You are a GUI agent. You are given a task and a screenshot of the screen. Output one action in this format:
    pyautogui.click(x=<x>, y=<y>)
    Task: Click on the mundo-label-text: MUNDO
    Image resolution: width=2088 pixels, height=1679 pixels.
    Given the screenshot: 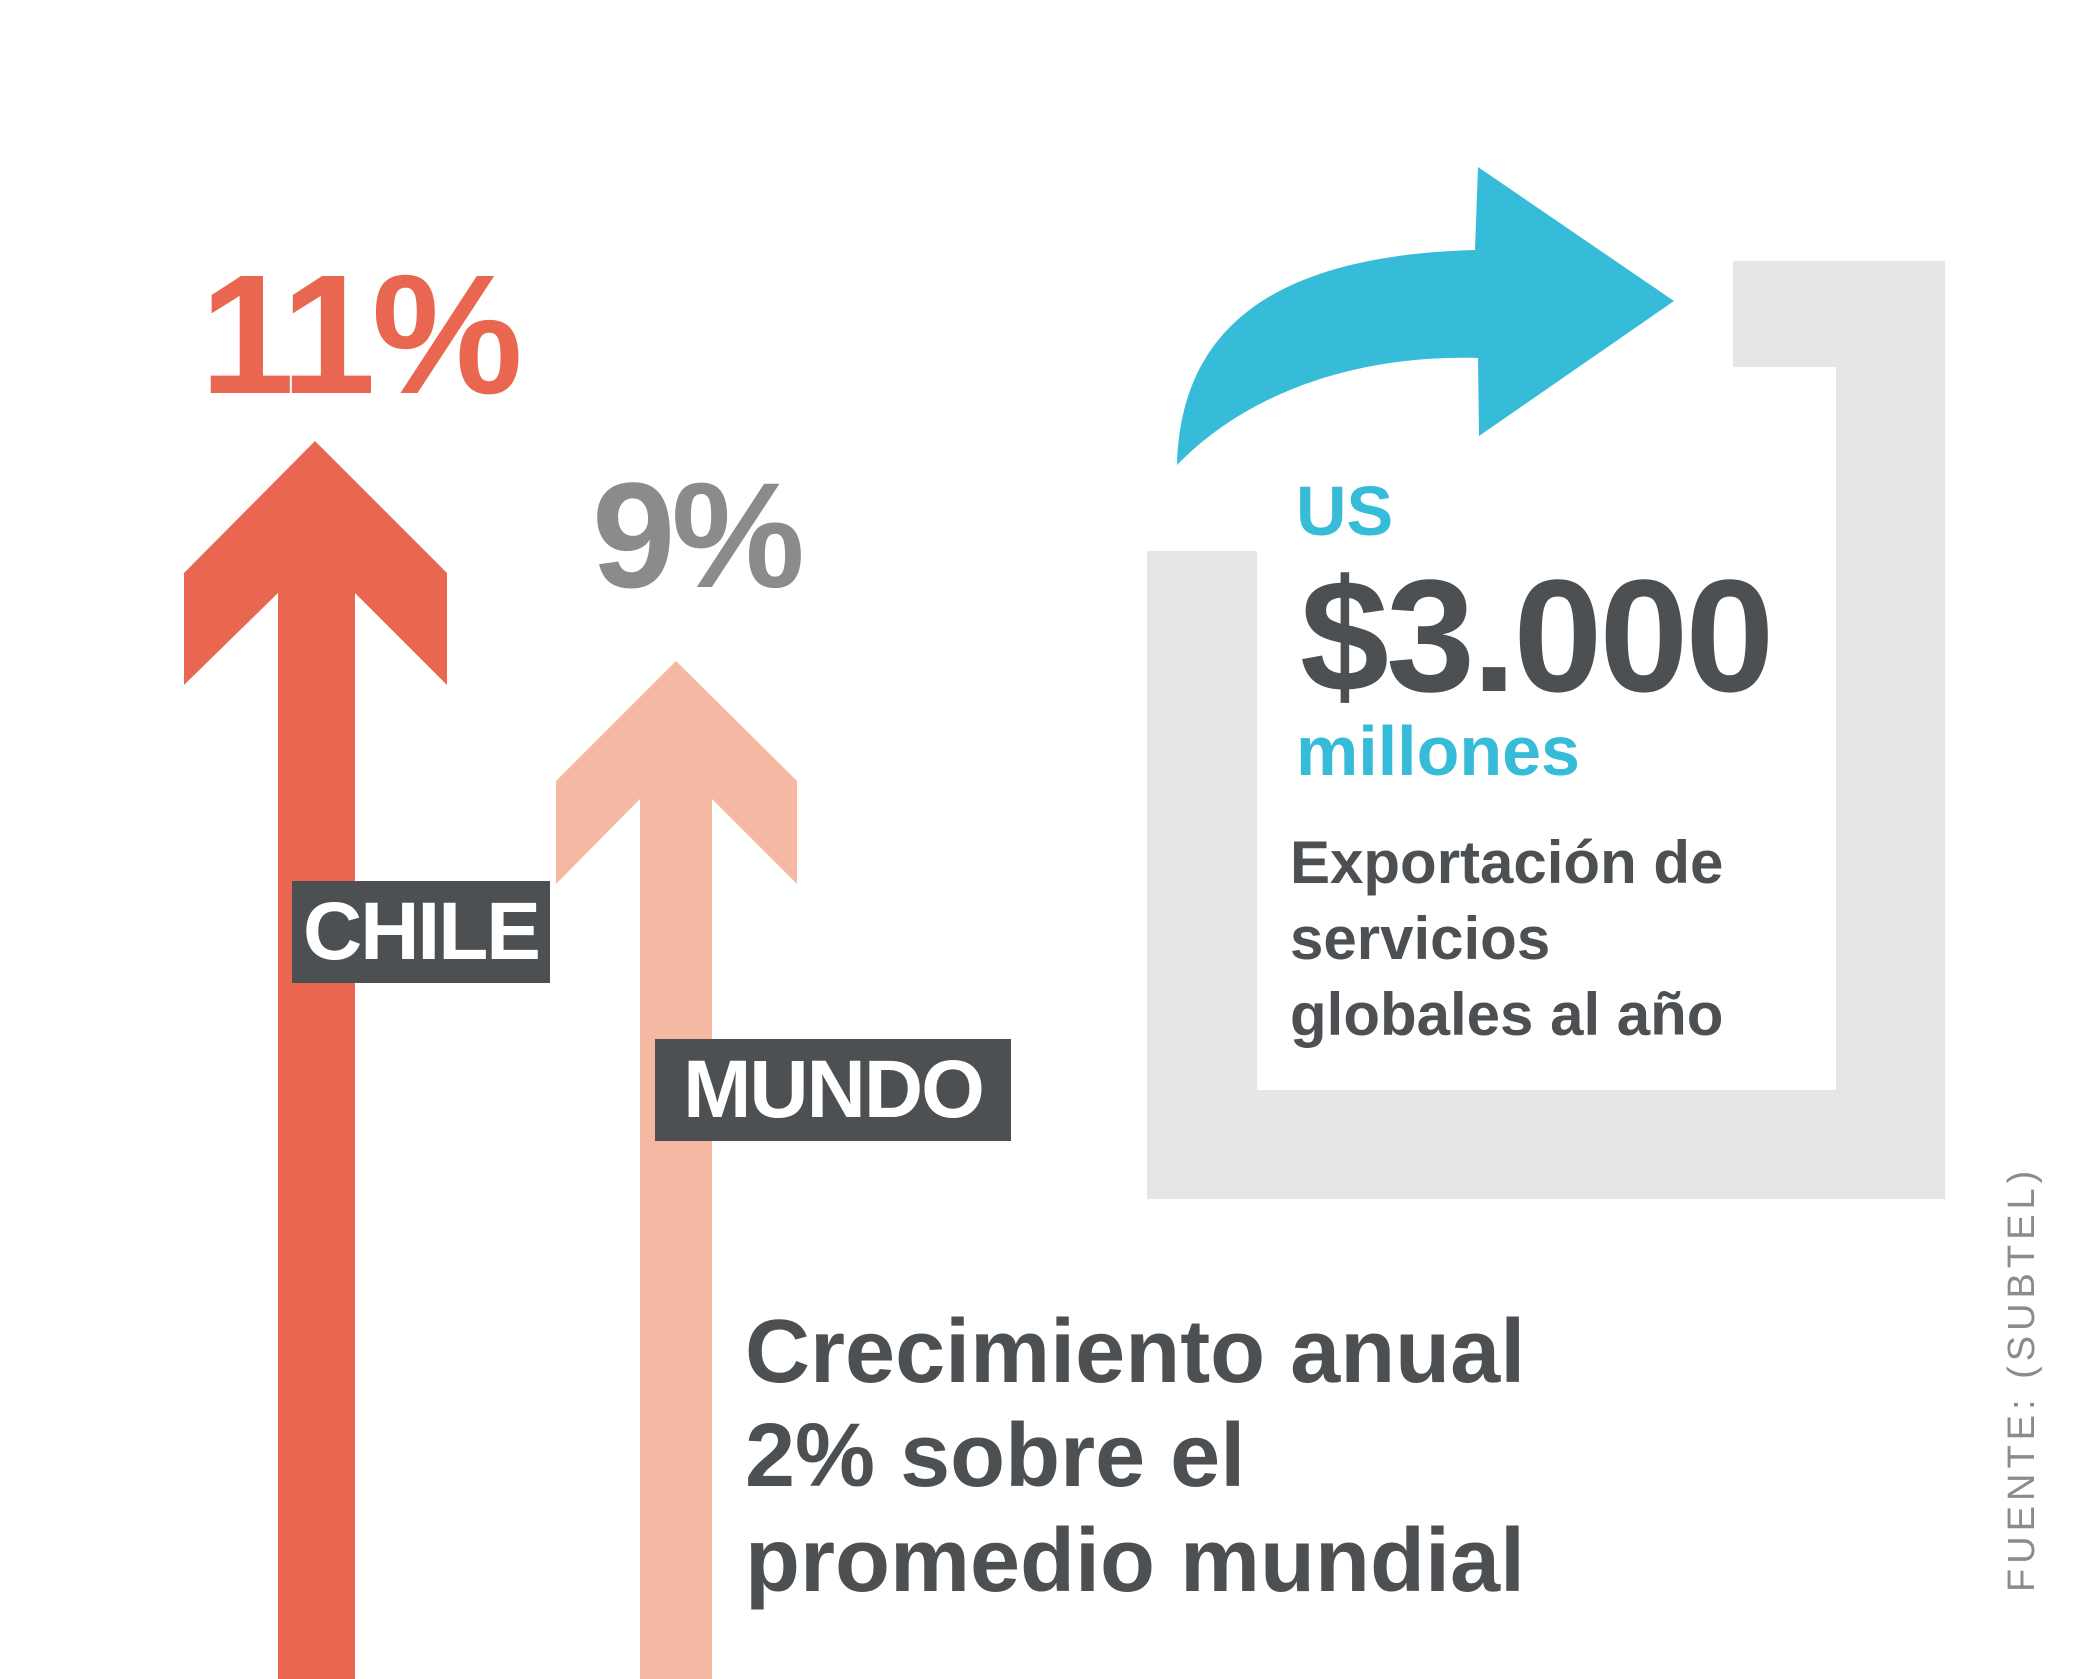 What is the action you would take?
    pyautogui.click(x=834, y=1089)
    